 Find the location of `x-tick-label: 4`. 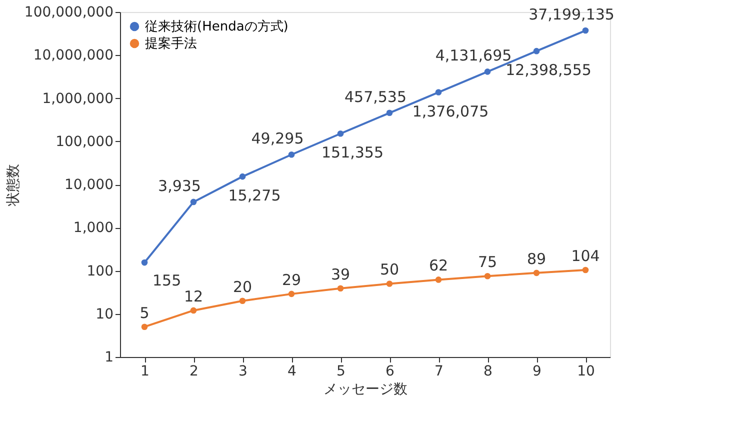

x-tick-label: 4 is located at coordinates (292, 372).